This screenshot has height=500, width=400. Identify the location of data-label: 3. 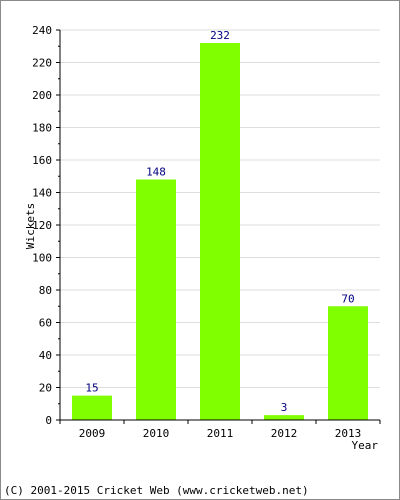
(284, 407).